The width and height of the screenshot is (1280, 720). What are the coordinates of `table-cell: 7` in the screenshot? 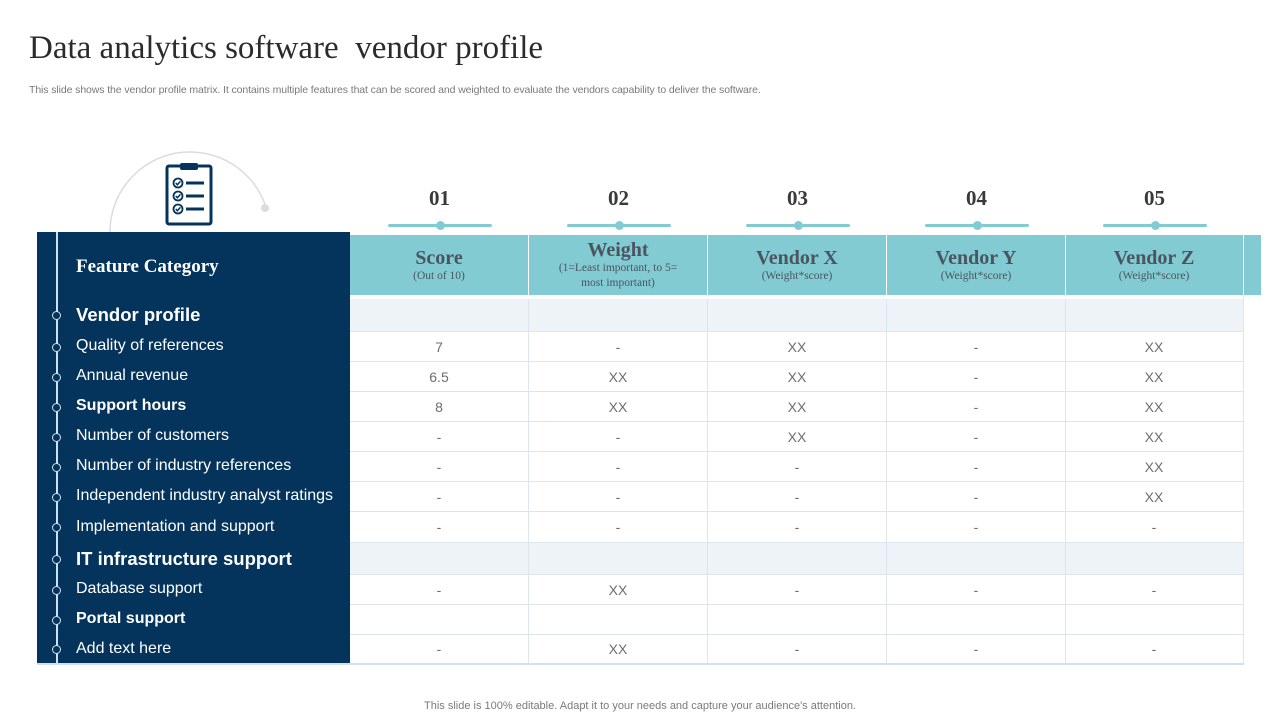 It's located at (439, 346).